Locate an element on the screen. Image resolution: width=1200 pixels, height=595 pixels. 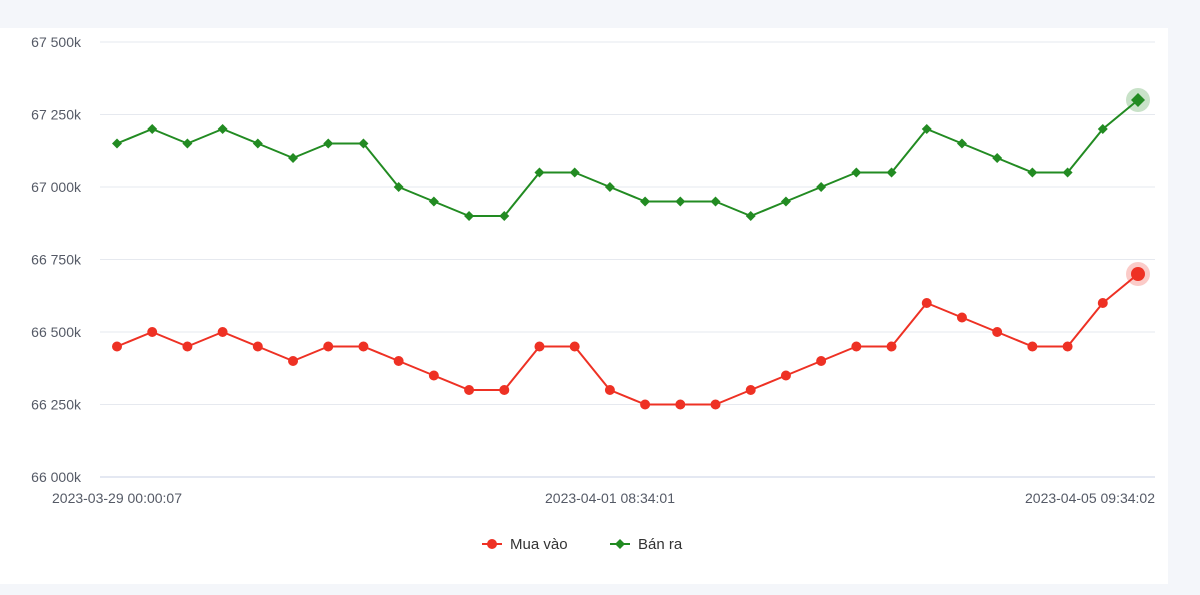
y-tick-label: 66 750k is located at coordinates (56, 260).